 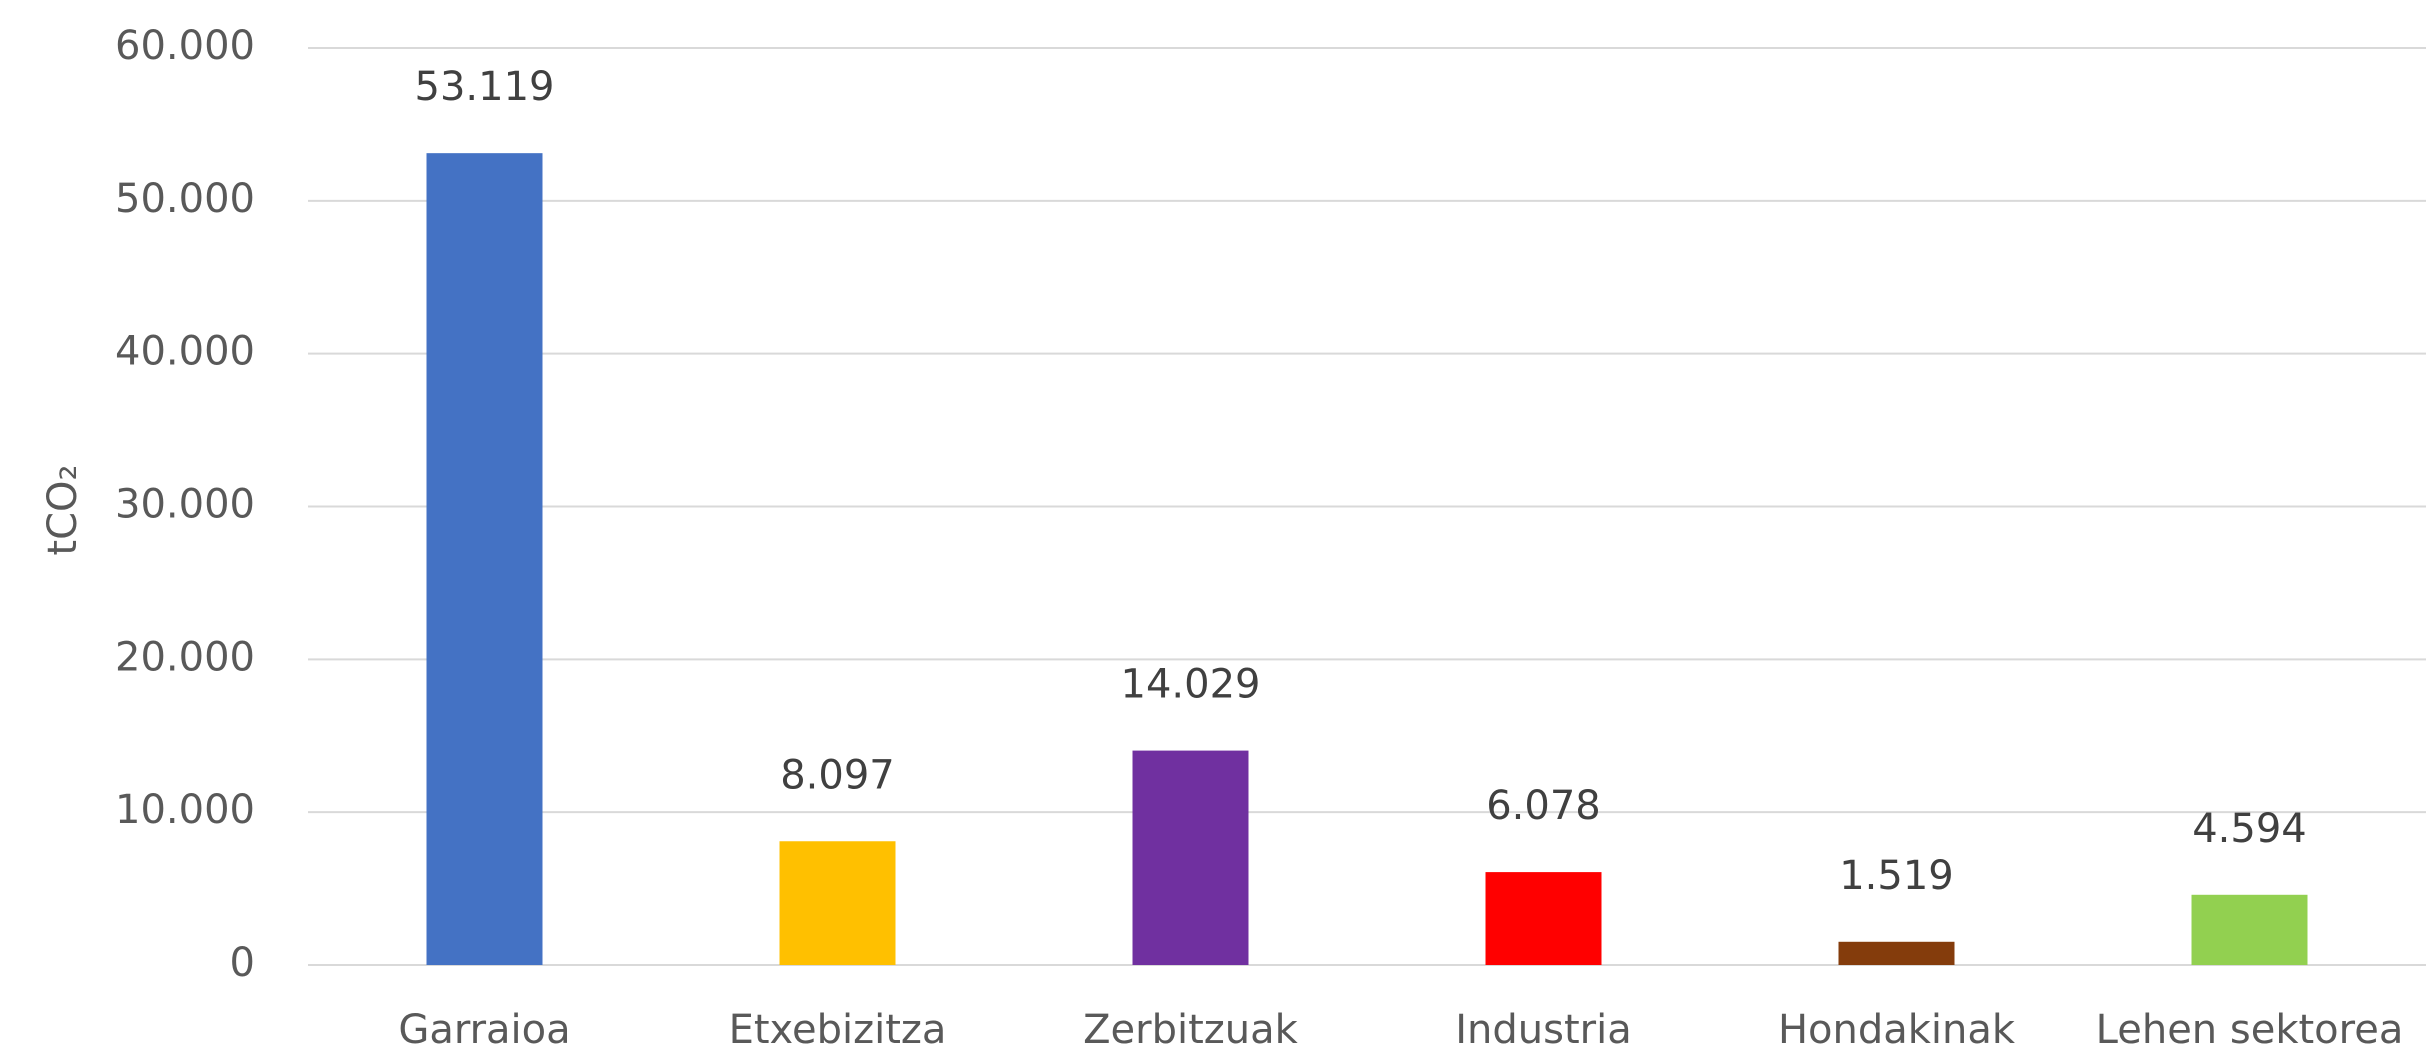 What do you see at coordinates (1897, 1030) in the screenshot?
I see `x-tick-label: Hondakinak` at bounding box center [1897, 1030].